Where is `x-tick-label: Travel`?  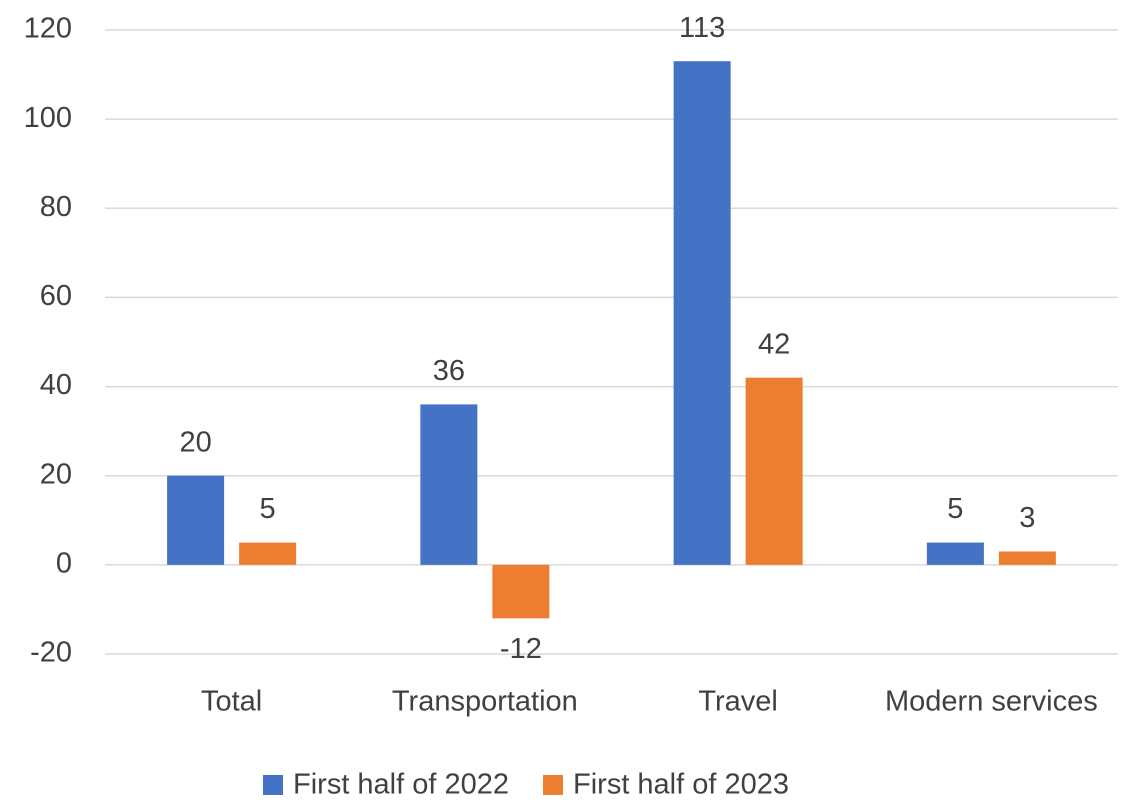
x-tick-label: Travel is located at coordinates (738, 702).